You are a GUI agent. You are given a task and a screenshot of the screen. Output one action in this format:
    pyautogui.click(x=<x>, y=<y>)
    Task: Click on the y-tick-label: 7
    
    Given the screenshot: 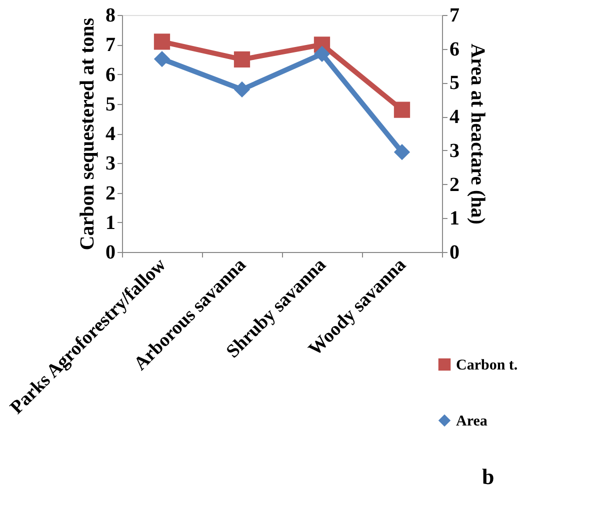 What is the action you would take?
    pyautogui.click(x=111, y=45)
    